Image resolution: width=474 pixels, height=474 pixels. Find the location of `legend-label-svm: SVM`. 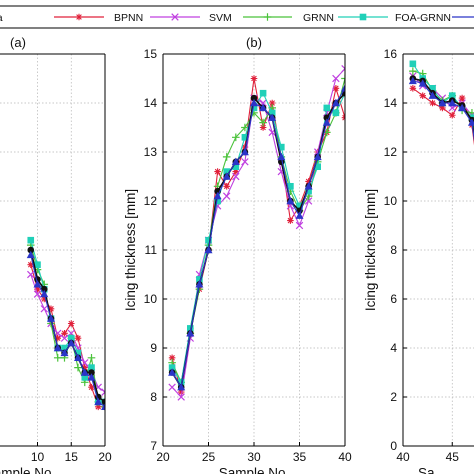

legend-label-svm: SVM is located at coordinates (220, 18).